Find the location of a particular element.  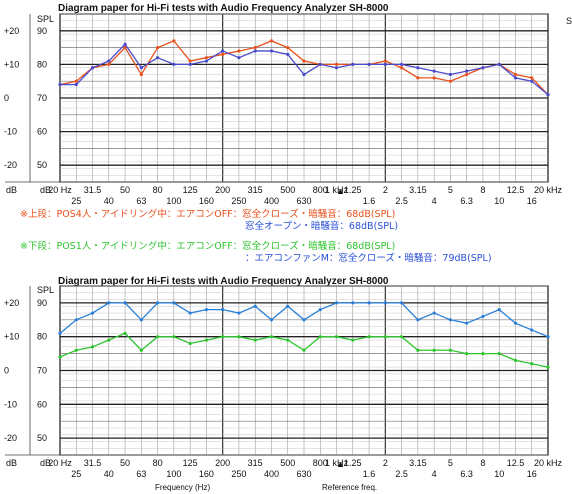

x-tick-label-top: 125 is located at coordinates (190, 190).